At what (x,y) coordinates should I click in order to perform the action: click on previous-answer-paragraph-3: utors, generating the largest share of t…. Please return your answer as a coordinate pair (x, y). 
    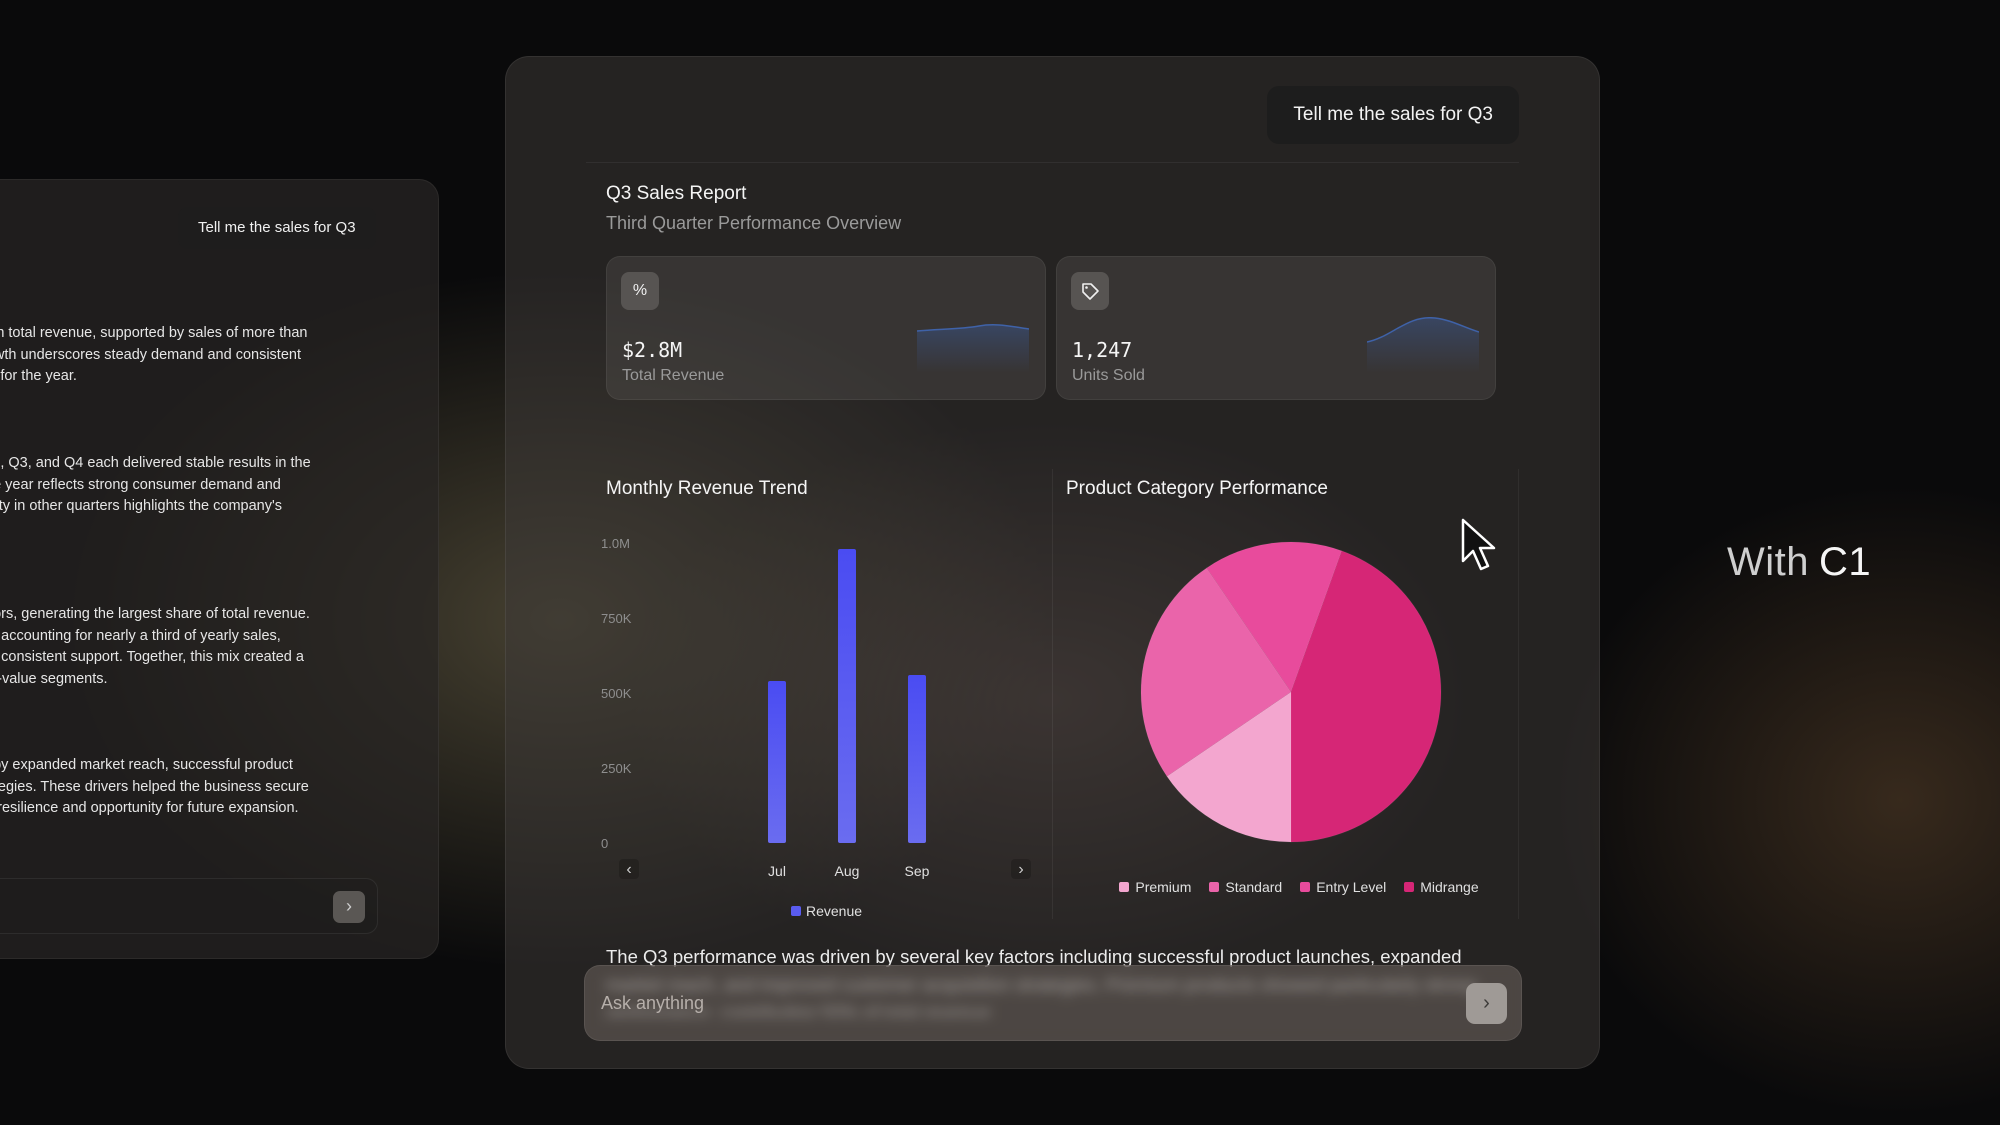
    Looking at the image, I should click on (160, 647).